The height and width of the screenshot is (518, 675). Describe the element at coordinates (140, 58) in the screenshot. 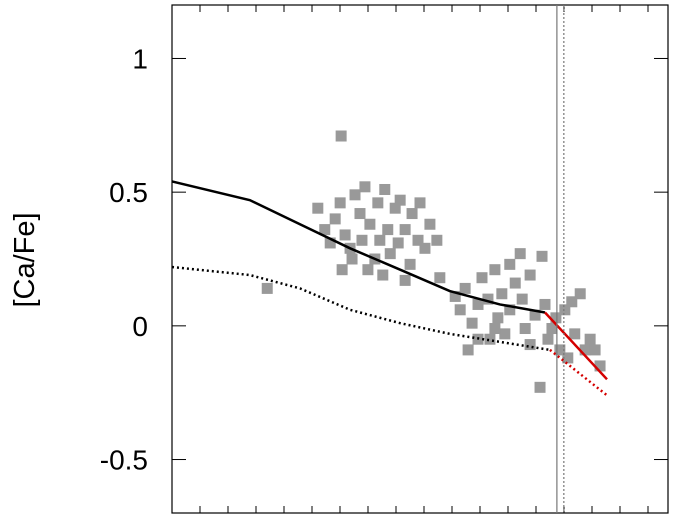

I see `y-tick-label: 1` at that location.